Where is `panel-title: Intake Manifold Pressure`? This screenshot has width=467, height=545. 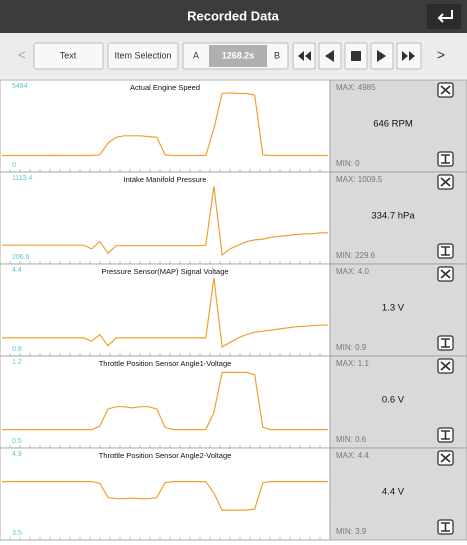
panel-title: Intake Manifold Pressure is located at coordinates (165, 179).